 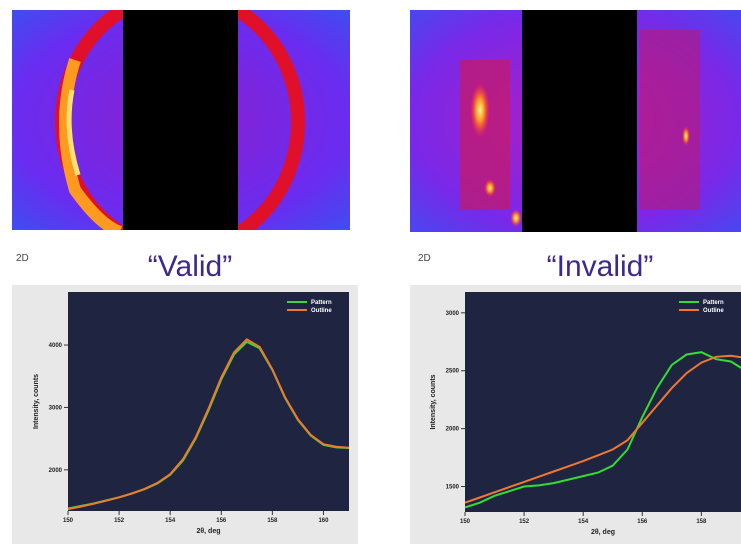 What do you see at coordinates (453, 488) in the screenshot?
I see `y-tick-label: 1500` at bounding box center [453, 488].